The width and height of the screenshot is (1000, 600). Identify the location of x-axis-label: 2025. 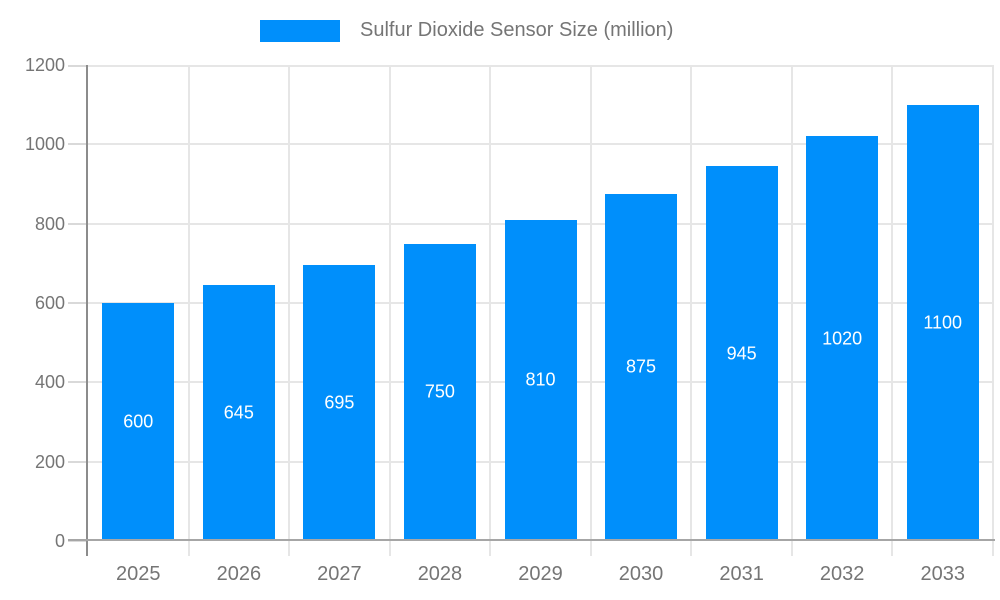
(138, 574).